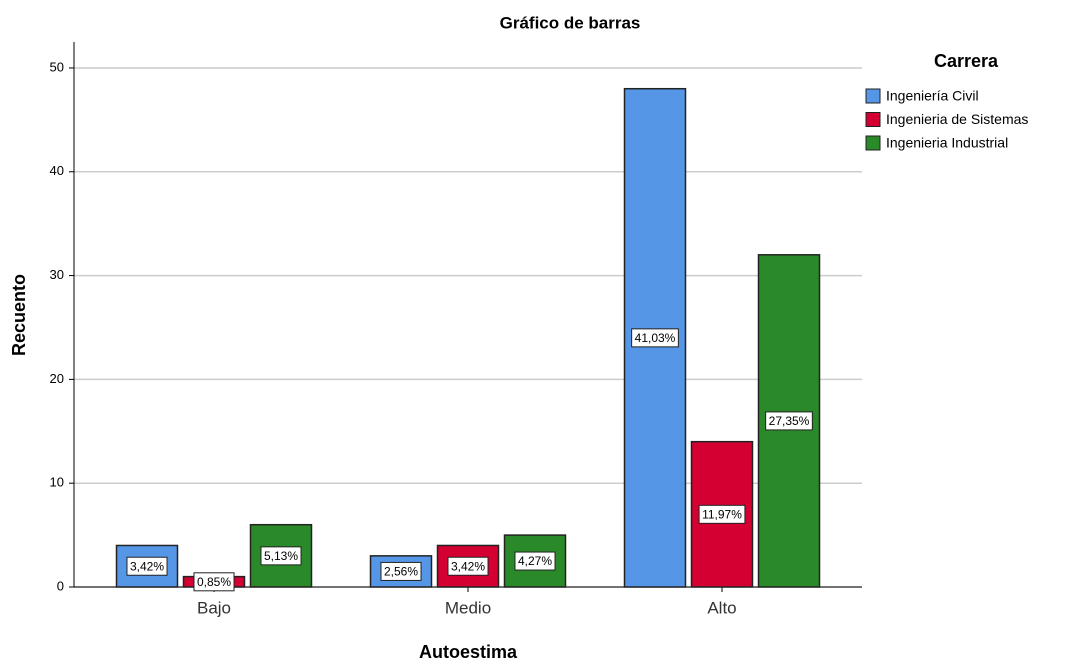  I want to click on y-tick-label: 20, so click(57, 378).